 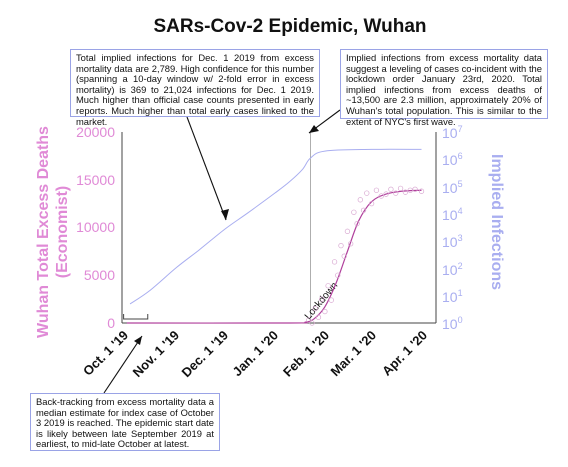 What do you see at coordinates (204, 354) in the screenshot?
I see `x-tick-2: Dec. 1 '19` at bounding box center [204, 354].